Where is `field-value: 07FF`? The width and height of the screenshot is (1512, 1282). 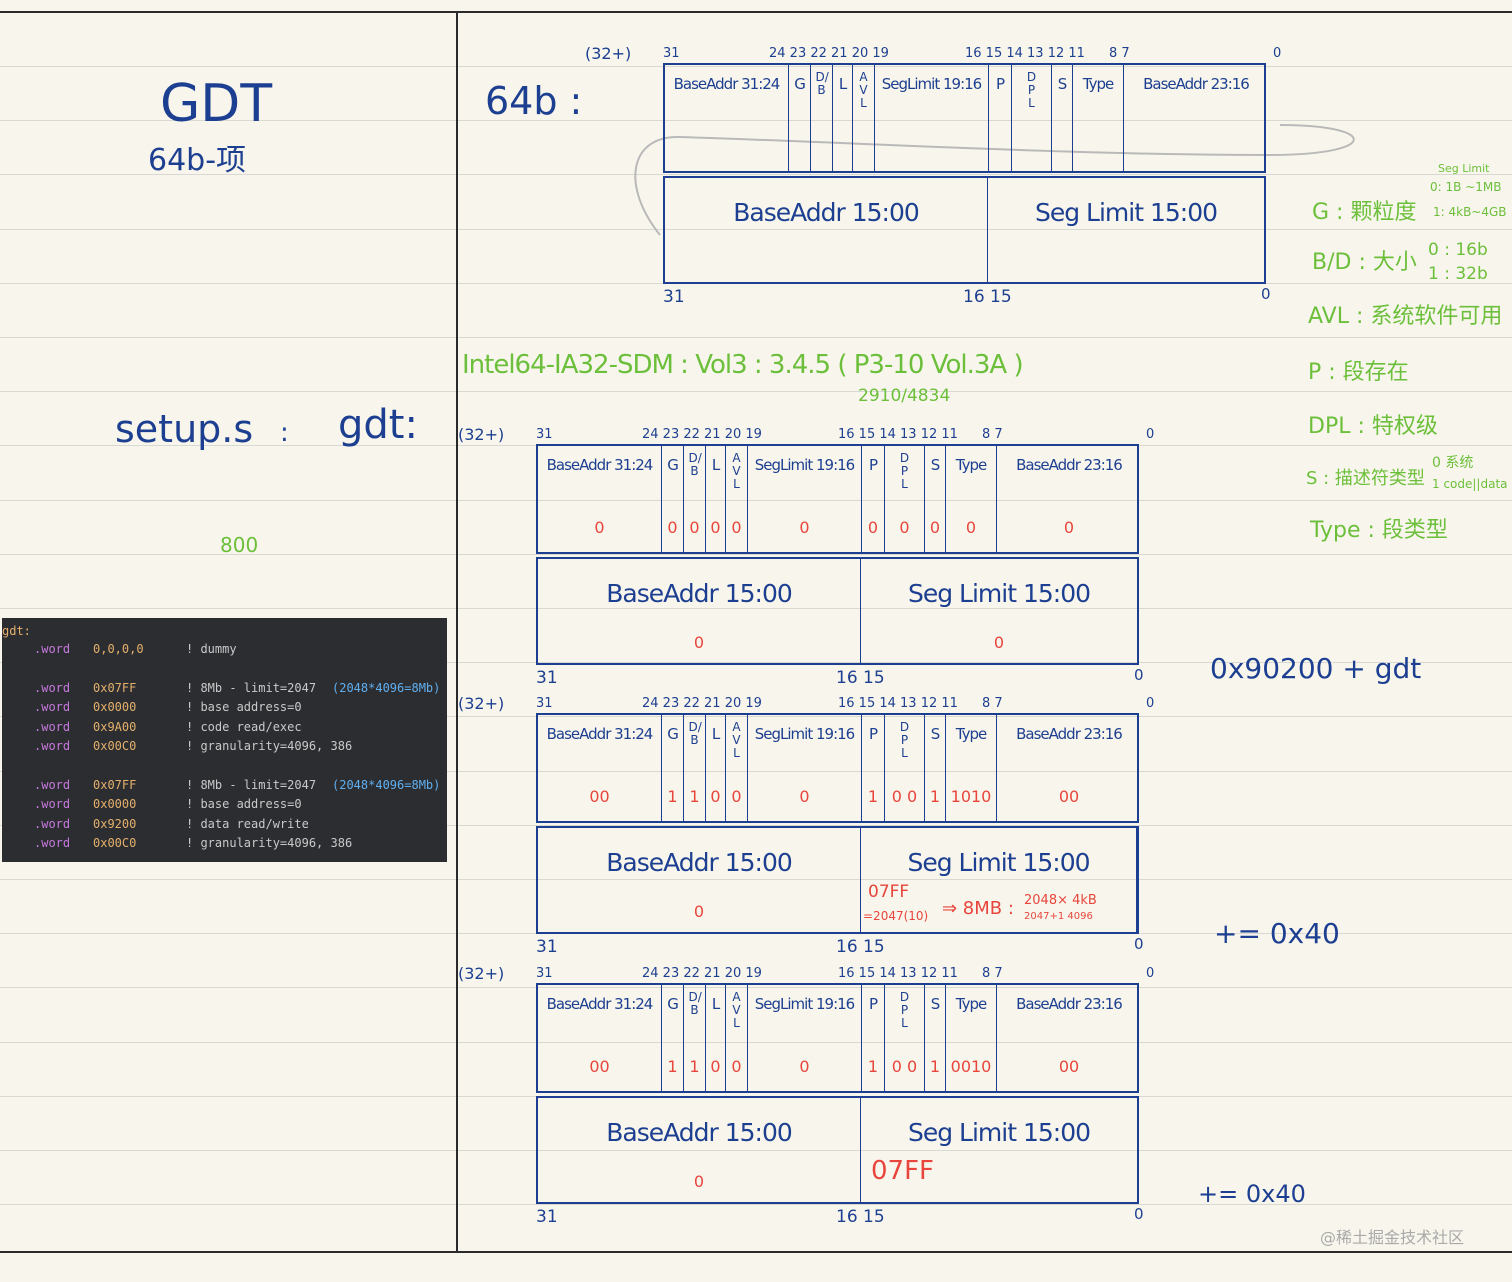 field-value: 07FF is located at coordinates (902, 1171).